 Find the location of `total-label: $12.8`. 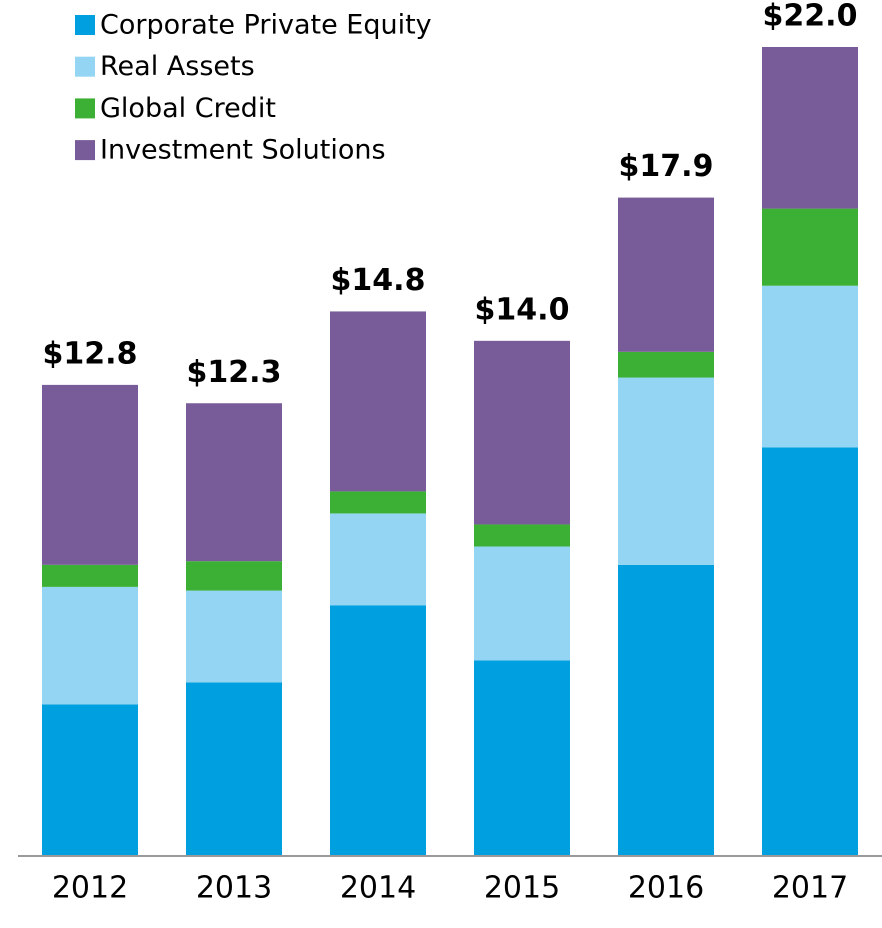

total-label: $12.8 is located at coordinates (90, 353).